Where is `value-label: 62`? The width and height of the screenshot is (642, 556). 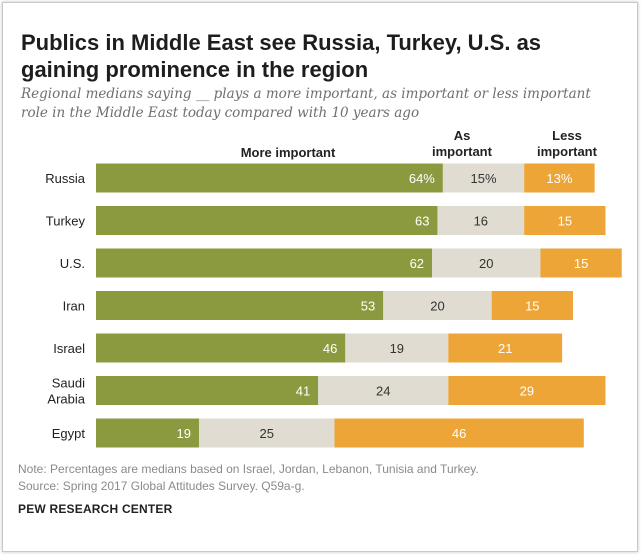 value-label: 62 is located at coordinates (417, 263).